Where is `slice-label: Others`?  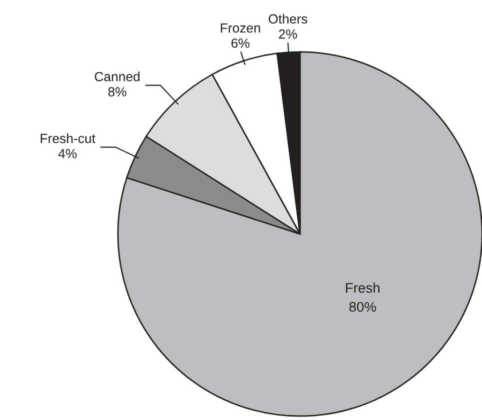 slice-label: Others is located at coordinates (288, 19).